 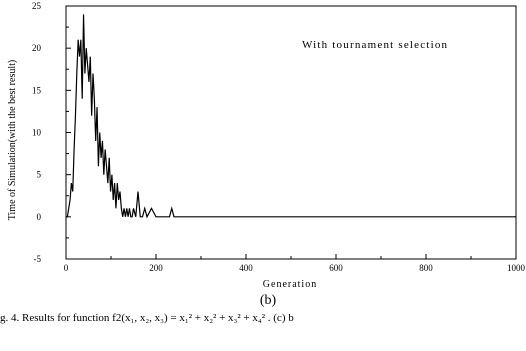 What do you see at coordinates (426, 268) in the screenshot?
I see `x-tick-label: 800` at bounding box center [426, 268].